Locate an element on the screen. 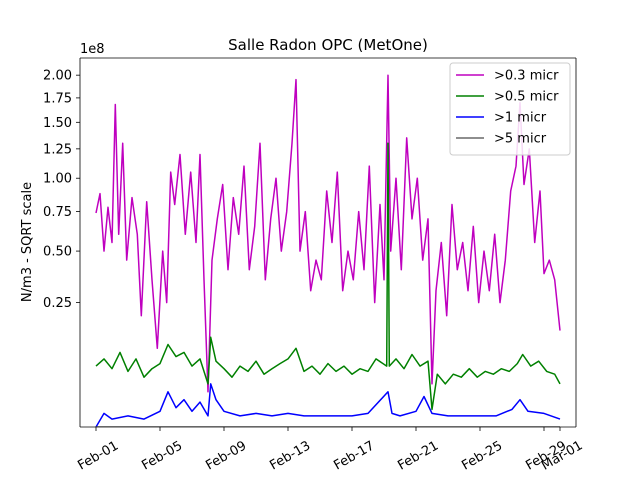  legend-box is located at coordinates (510, 109).